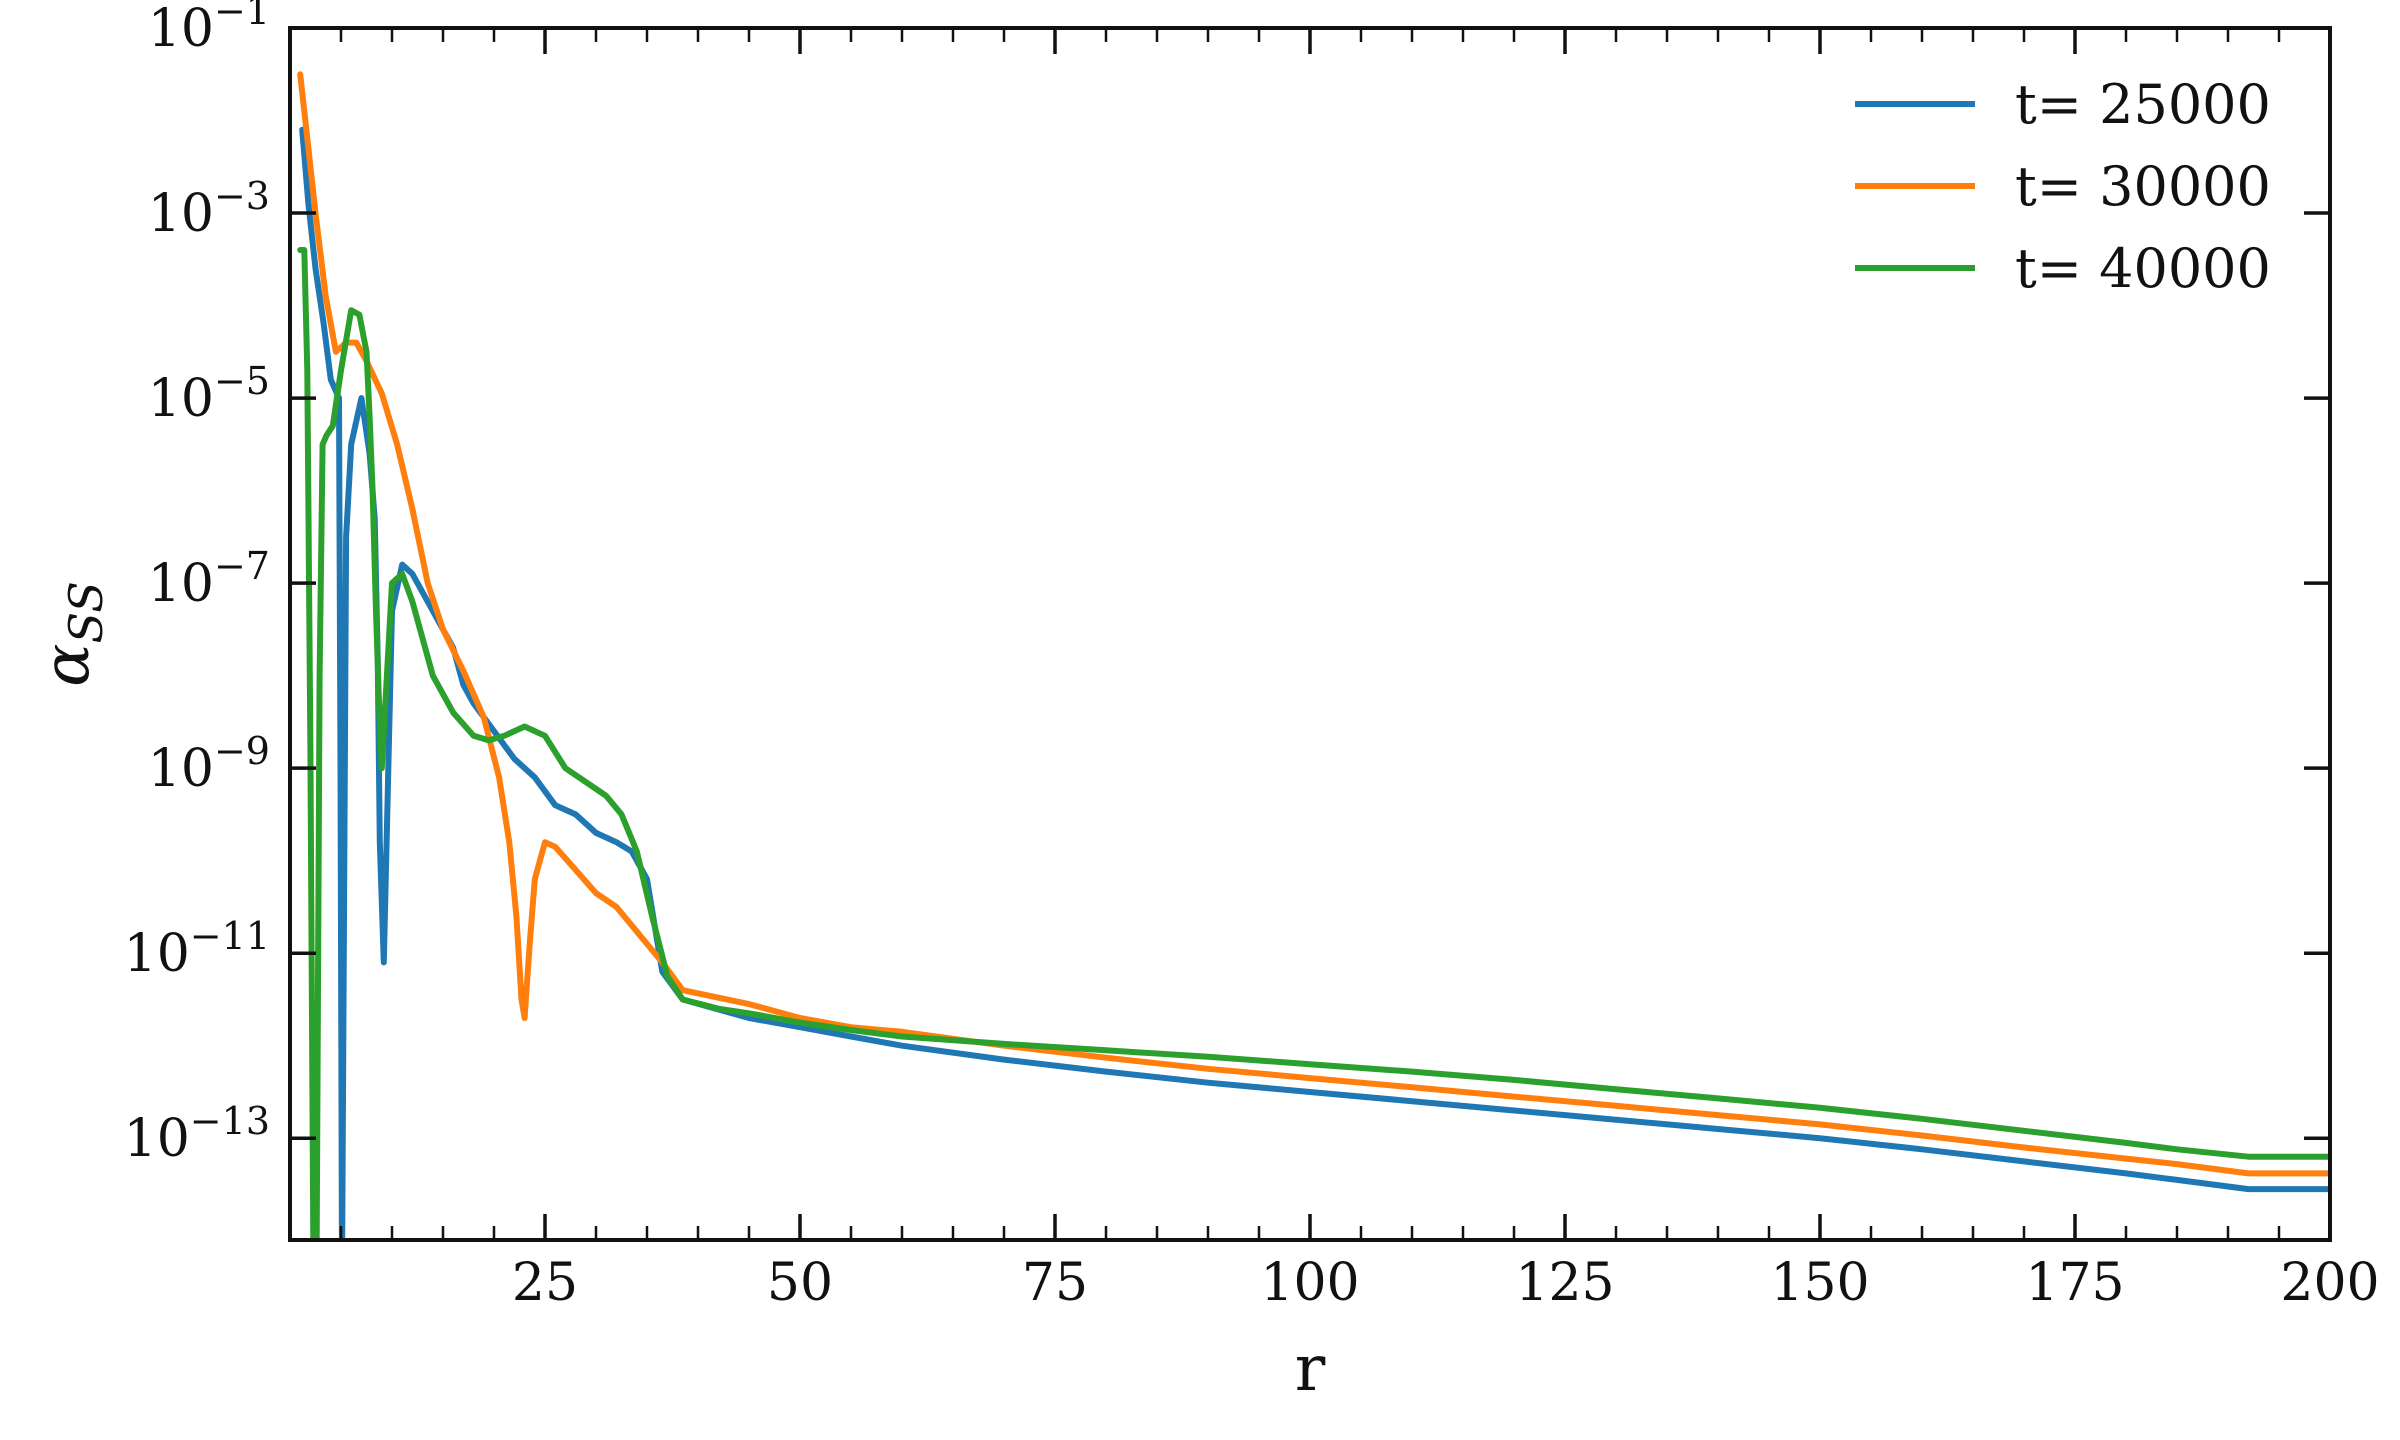 The image size is (2400, 1440). What do you see at coordinates (209, 394) in the screenshot?
I see `y-tick-label: 10⁻⁵` at bounding box center [209, 394].